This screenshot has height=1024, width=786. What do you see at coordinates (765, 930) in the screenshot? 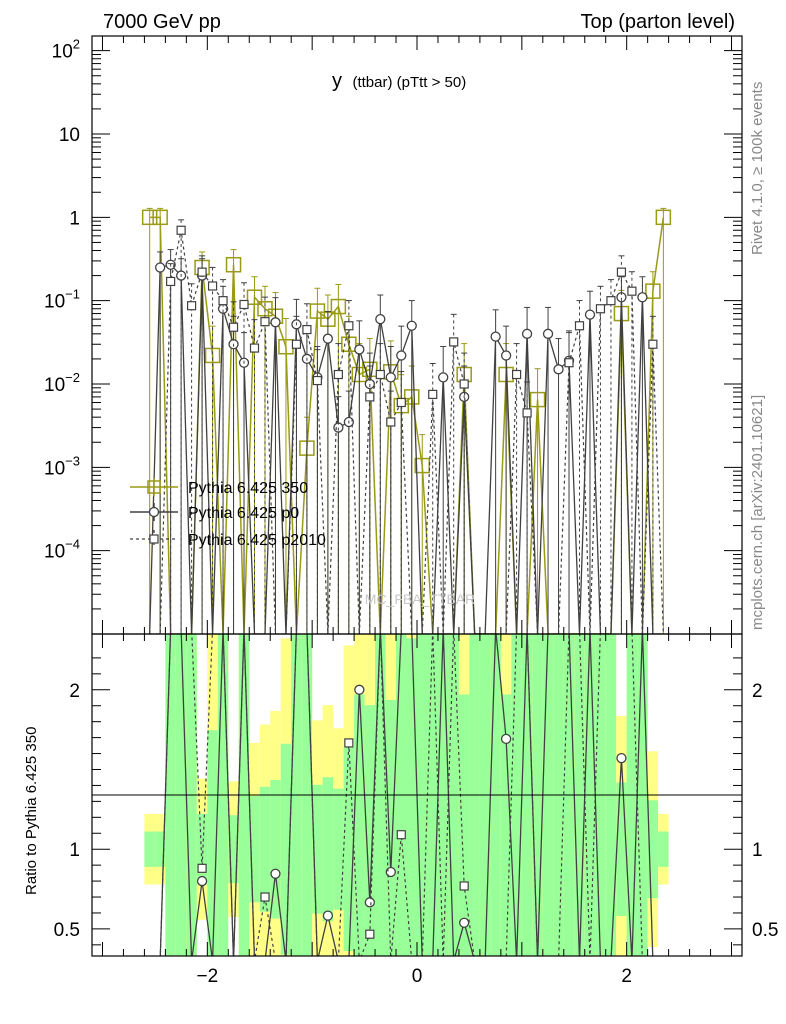
I see `ratio-y-tick-label-right: 0.5` at bounding box center [765, 930].